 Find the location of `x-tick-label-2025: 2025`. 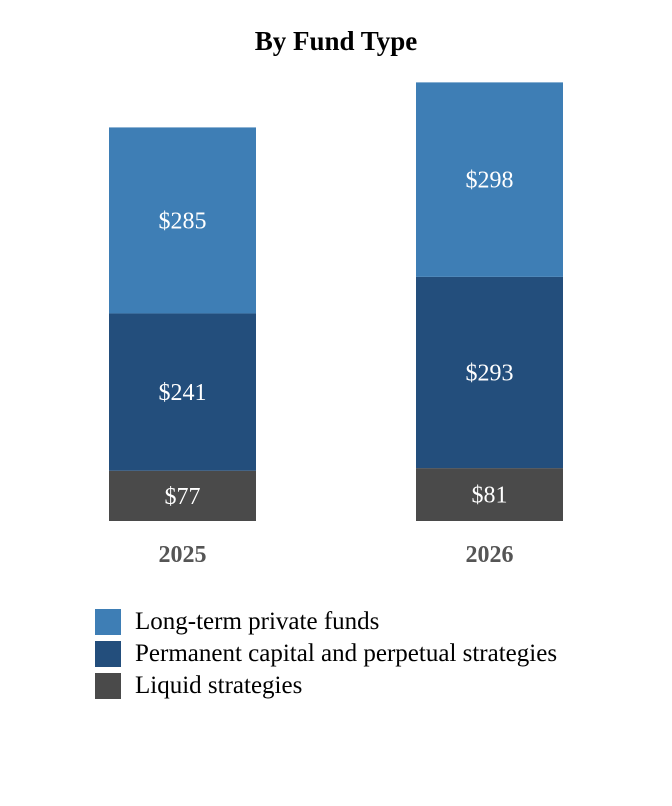

x-tick-label-2025: 2025 is located at coordinates (183, 555).